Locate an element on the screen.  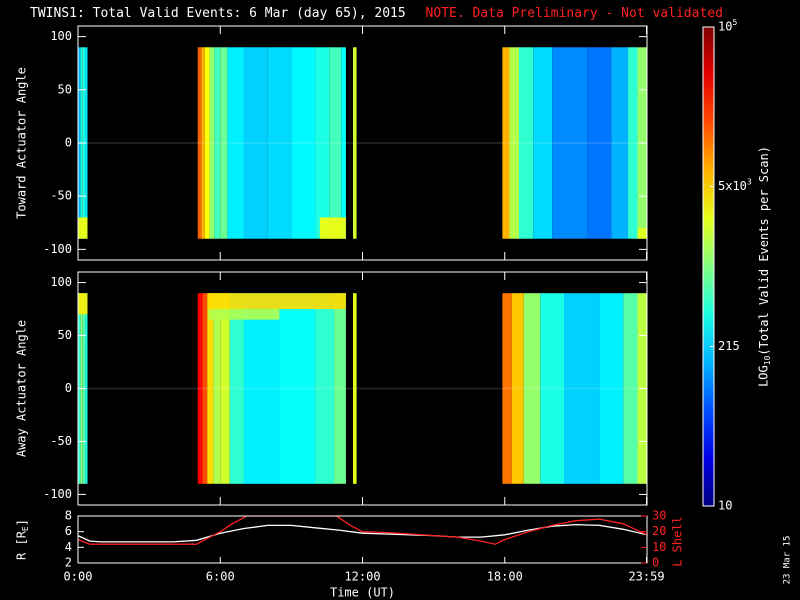
y-axis-label-end: ] is located at coordinates (22, 522).